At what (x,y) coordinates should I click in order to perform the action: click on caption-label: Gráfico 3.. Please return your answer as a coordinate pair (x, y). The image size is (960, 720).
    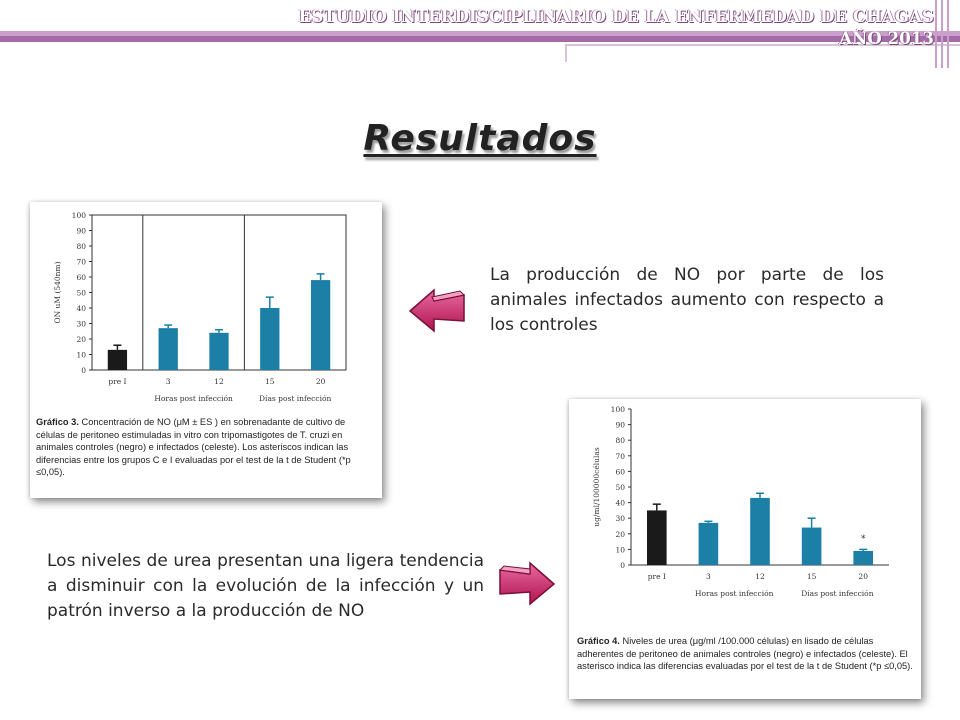
    Looking at the image, I should click on (57, 422).